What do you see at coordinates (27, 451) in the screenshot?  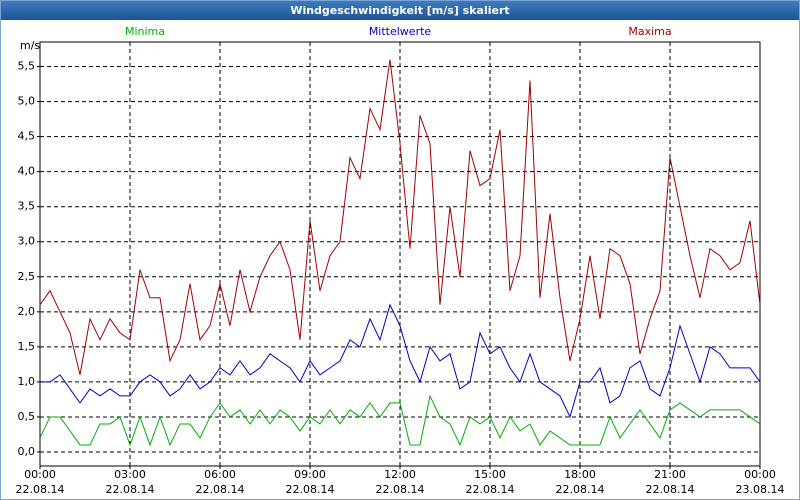 I see `y-tick-label: 0,0` at bounding box center [27, 451].